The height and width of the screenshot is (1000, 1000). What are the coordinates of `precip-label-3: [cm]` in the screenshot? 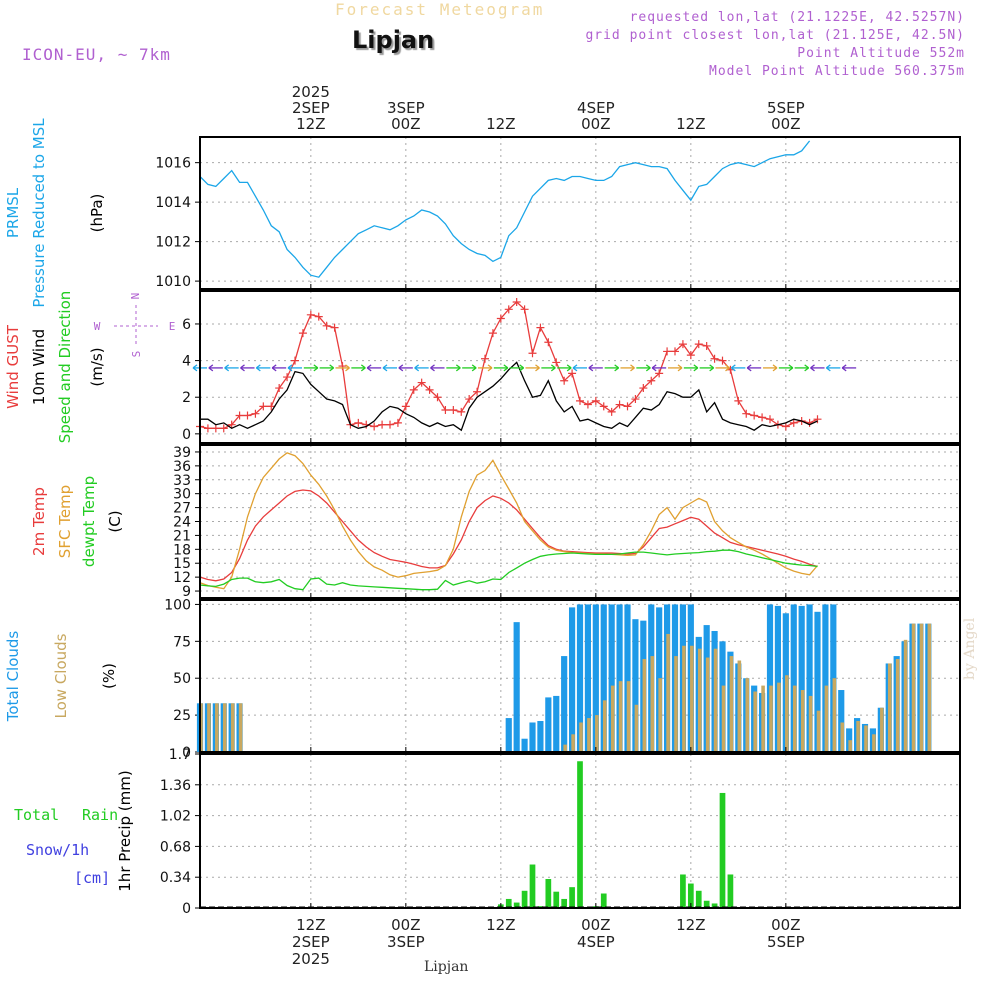 It's located at (92, 878).